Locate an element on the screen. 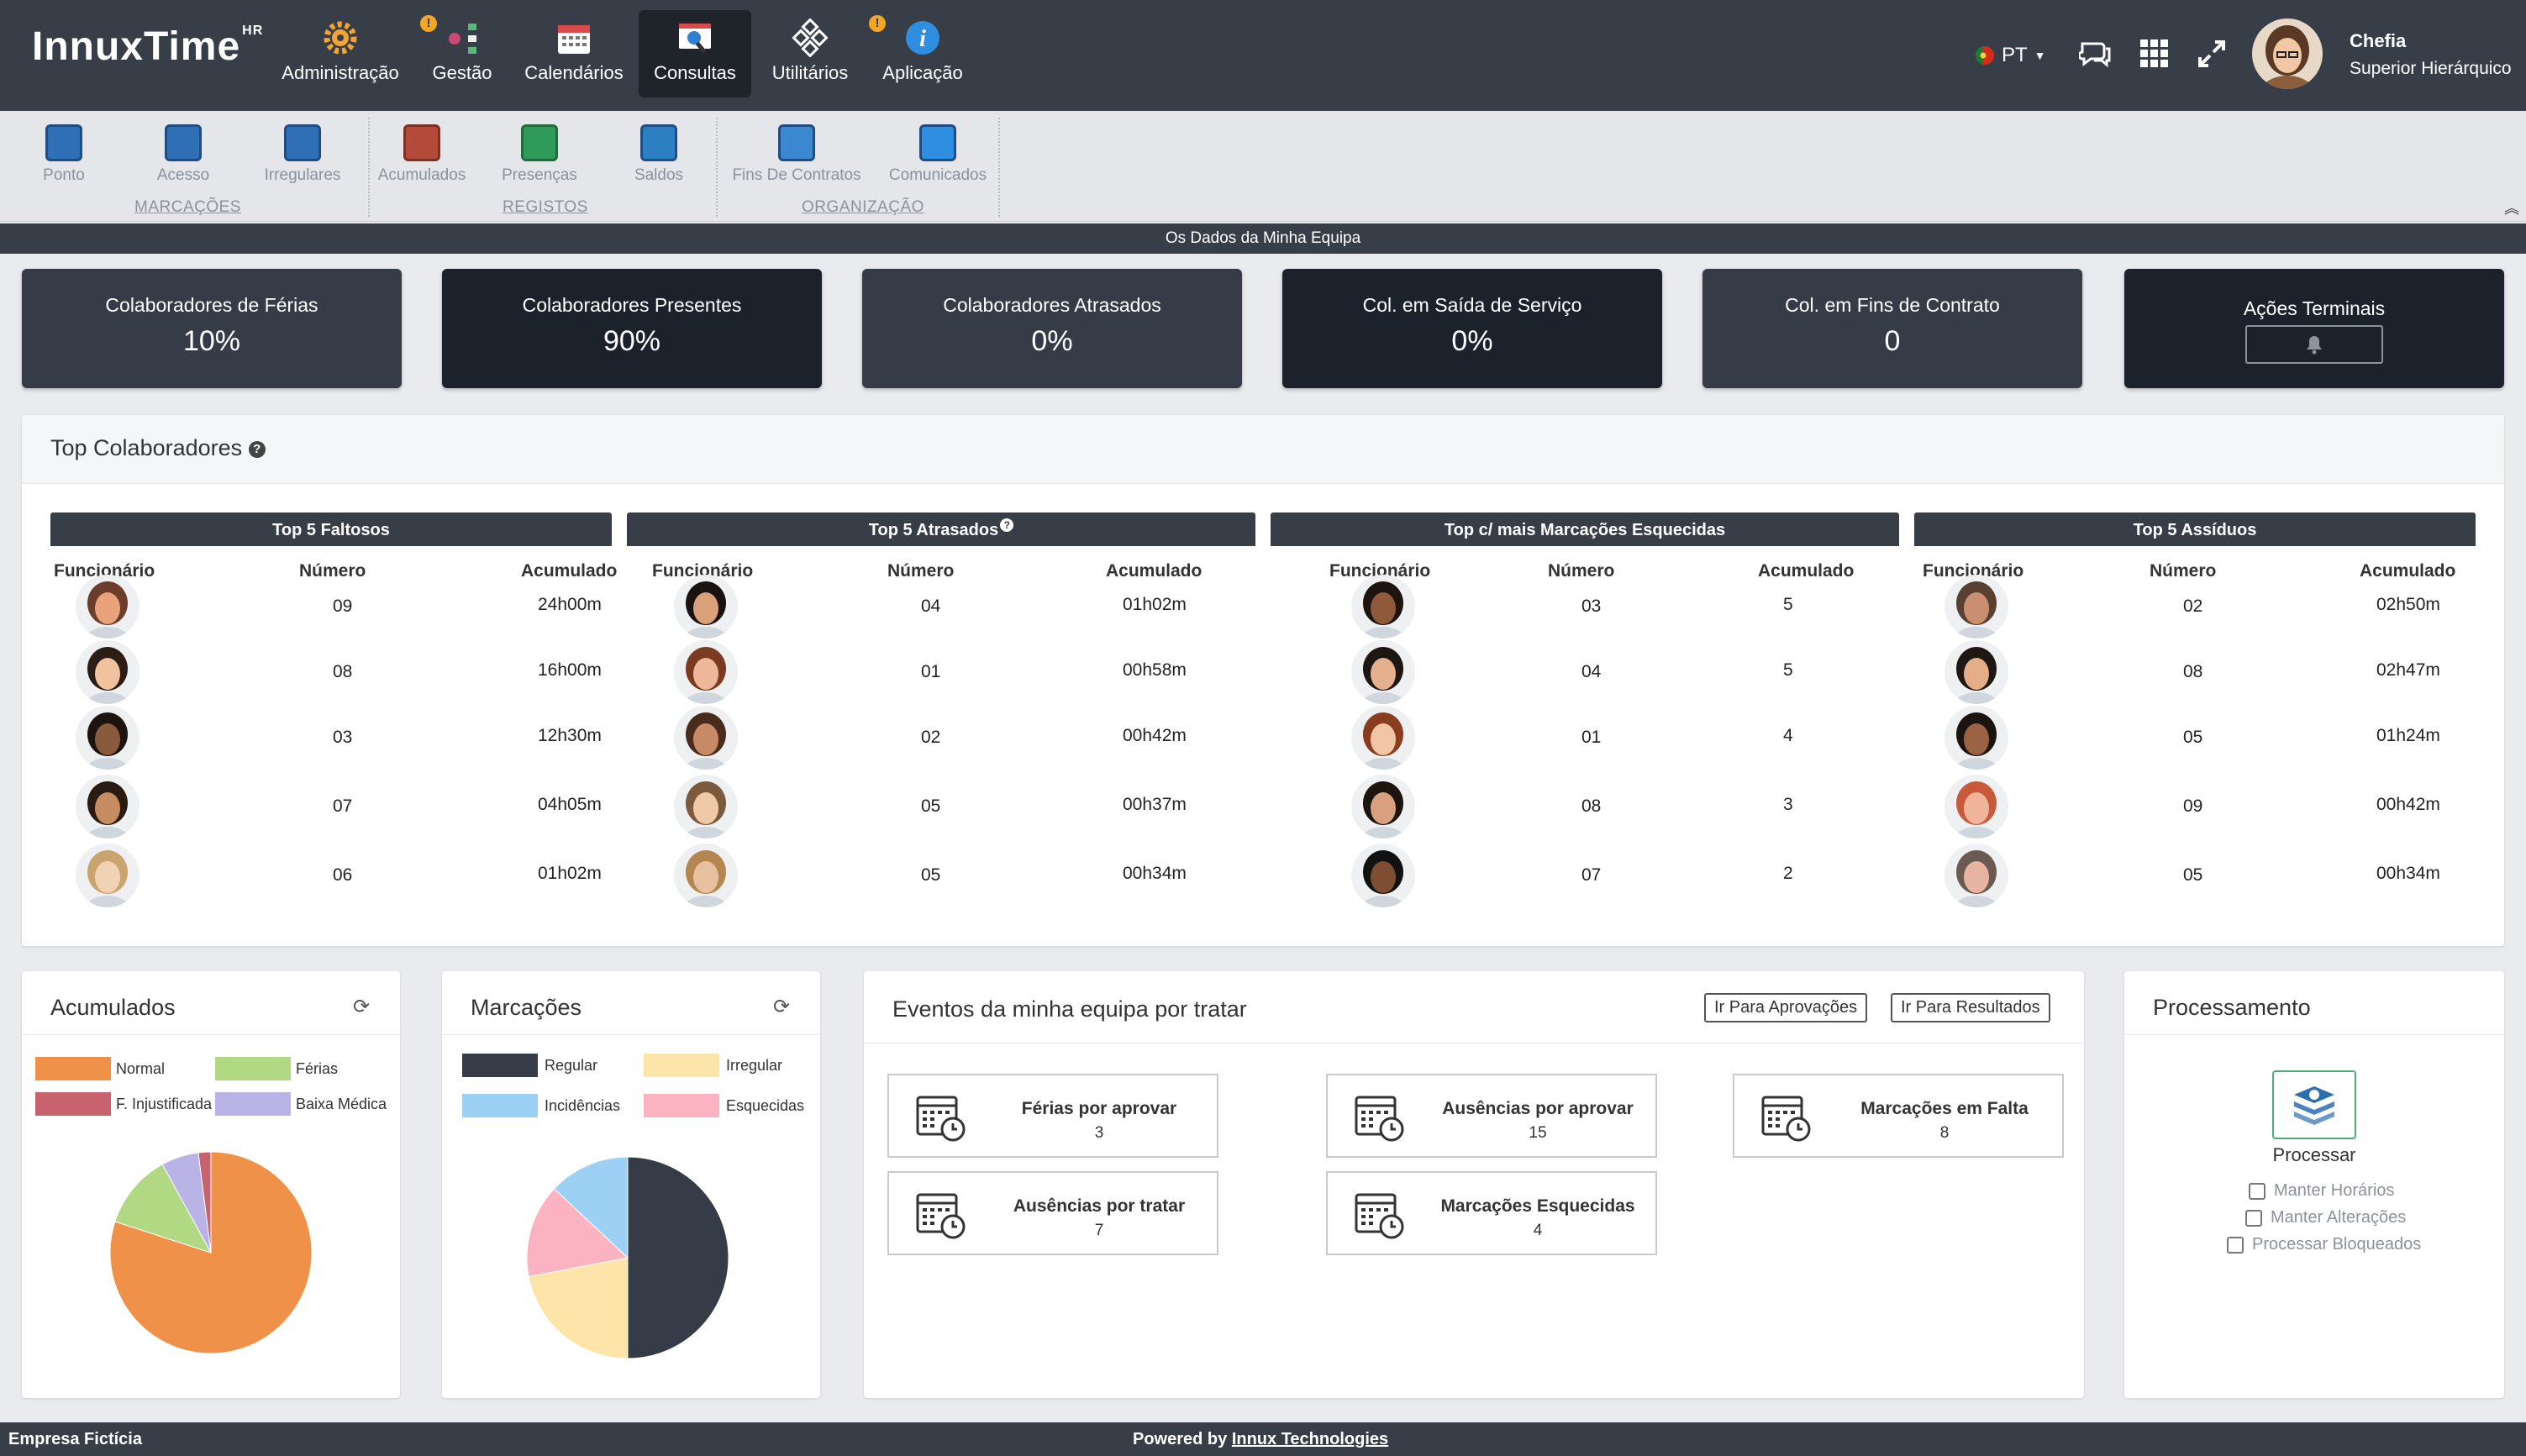  legend-label: Normal is located at coordinates (141, 1068).